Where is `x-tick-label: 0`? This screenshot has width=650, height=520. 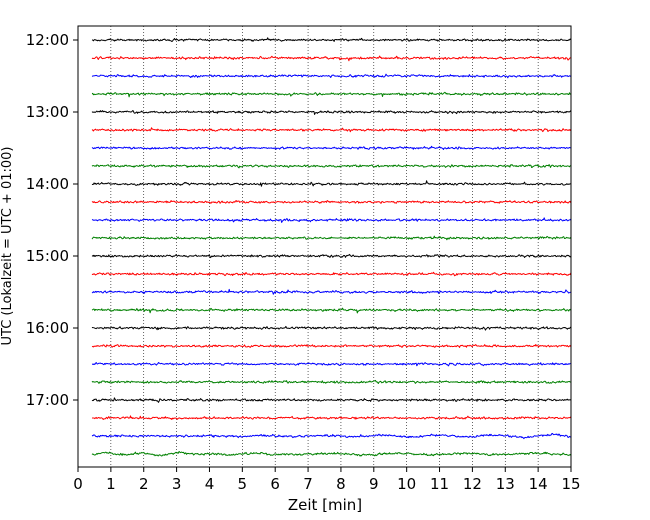
x-tick-label: 0 is located at coordinates (78, 484).